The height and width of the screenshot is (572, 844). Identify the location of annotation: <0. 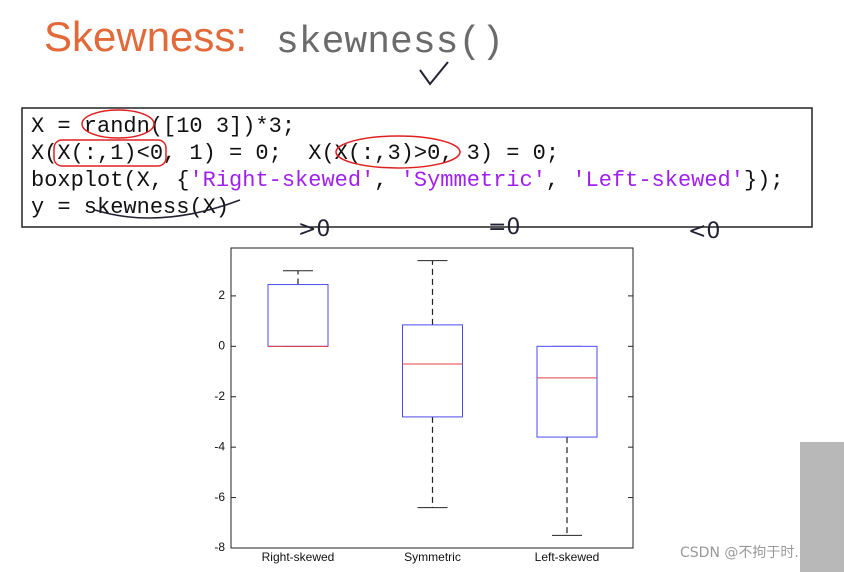
(704, 231).